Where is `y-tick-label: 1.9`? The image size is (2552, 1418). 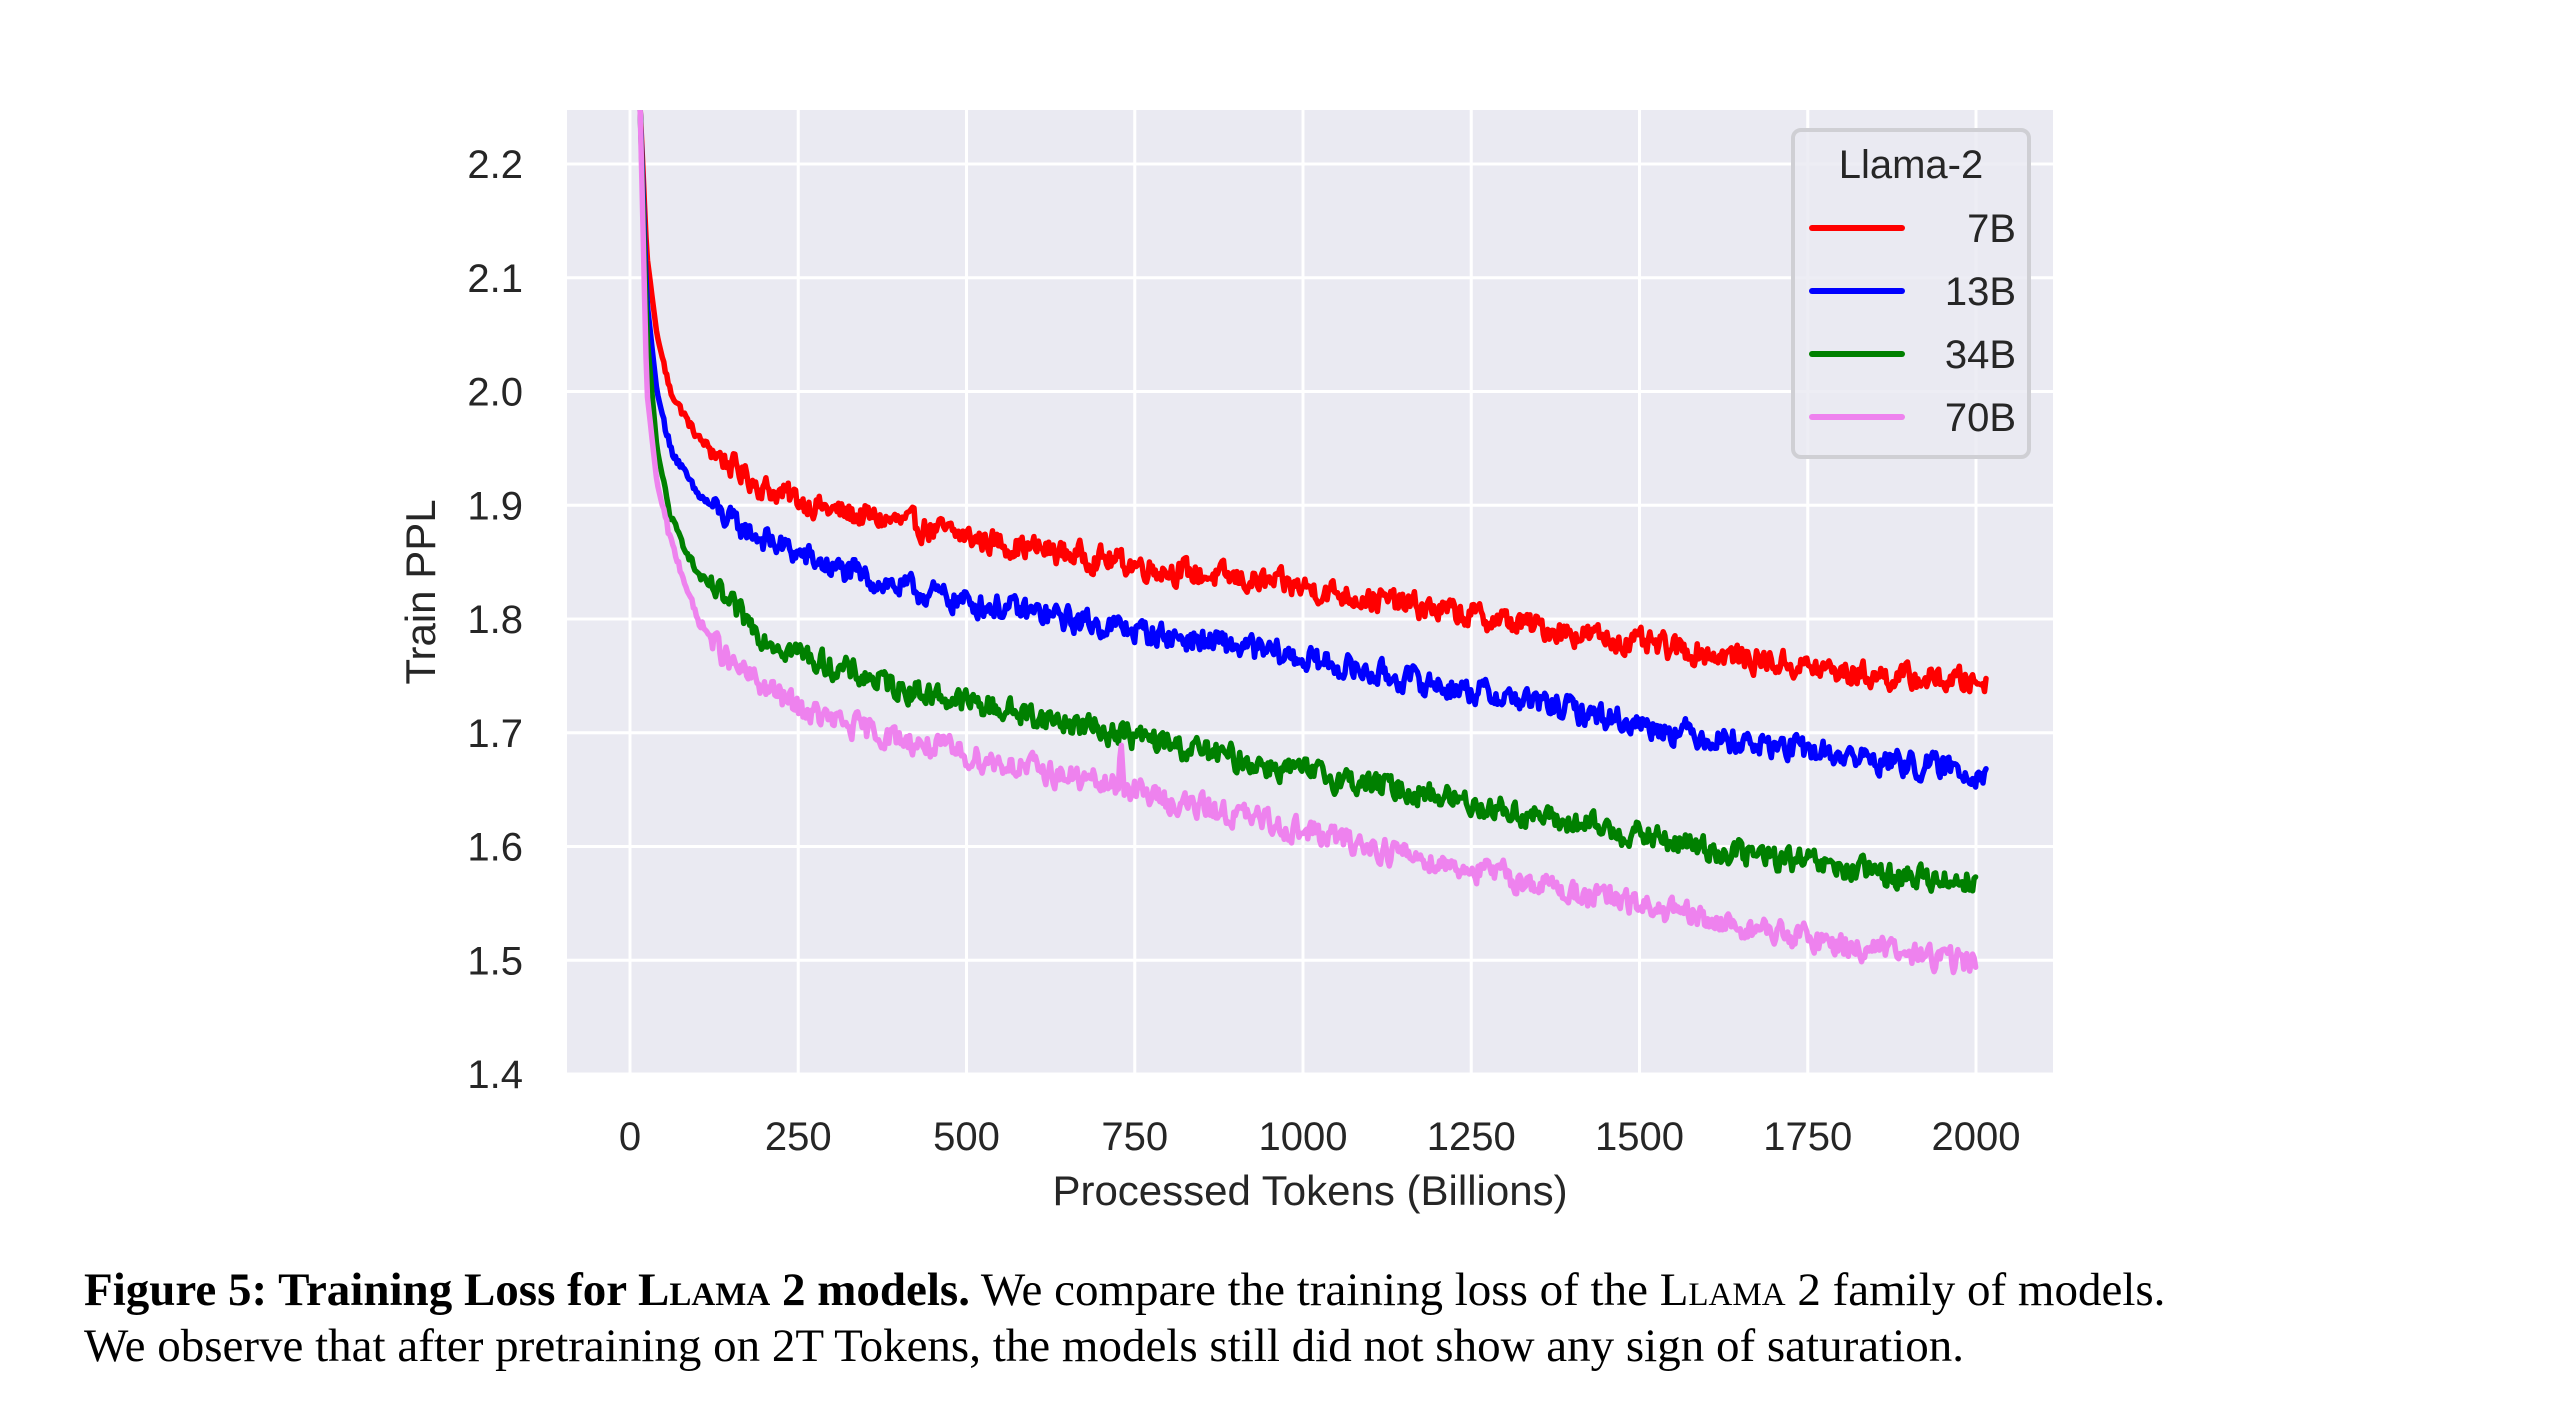 y-tick-label: 1.9 is located at coordinates (495, 506).